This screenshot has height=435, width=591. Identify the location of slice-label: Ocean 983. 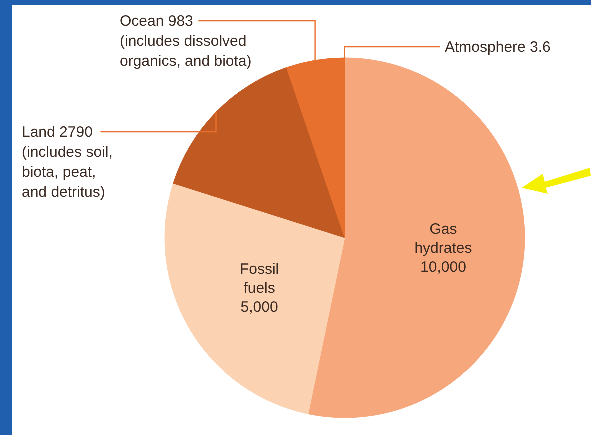
(157, 21).